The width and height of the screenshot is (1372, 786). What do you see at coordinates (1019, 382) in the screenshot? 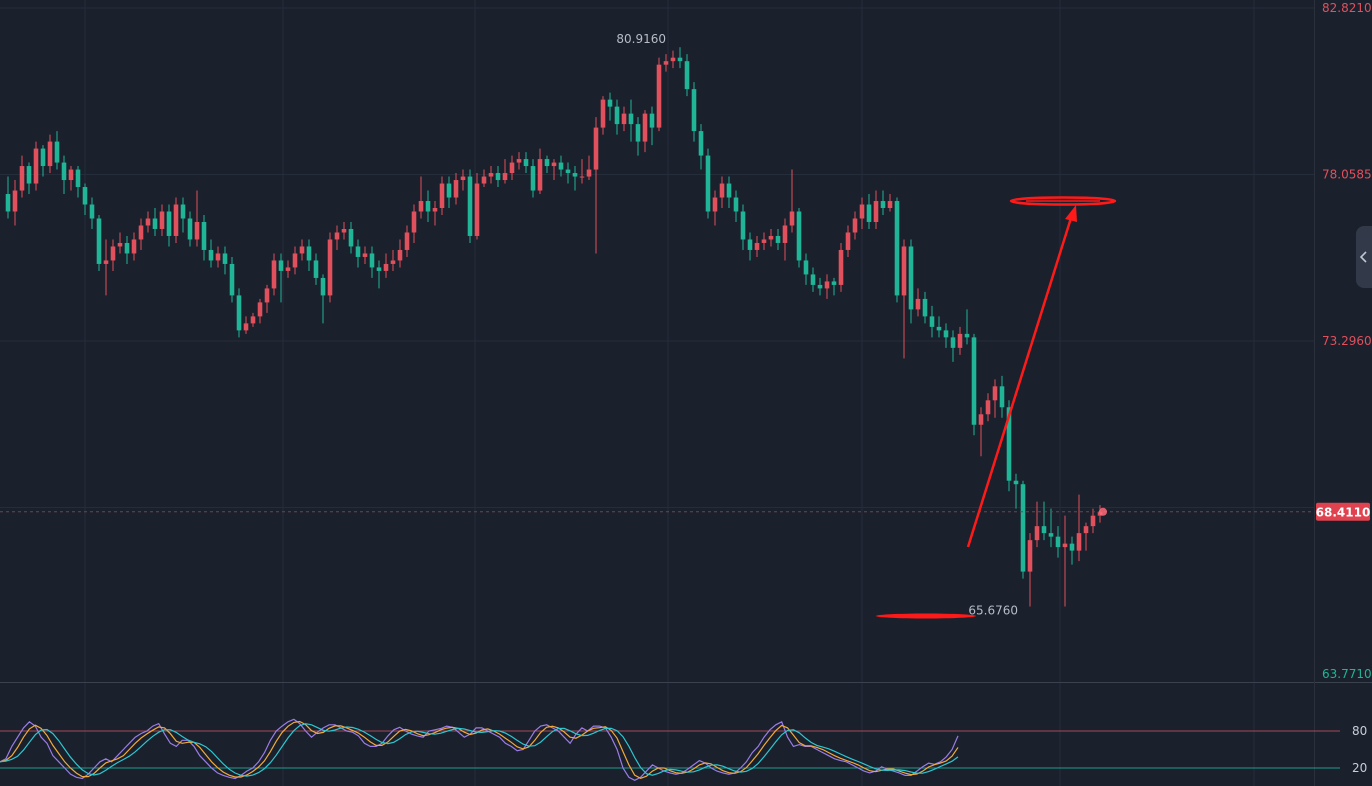
I see `projection-arrow-shaft` at bounding box center [1019, 382].